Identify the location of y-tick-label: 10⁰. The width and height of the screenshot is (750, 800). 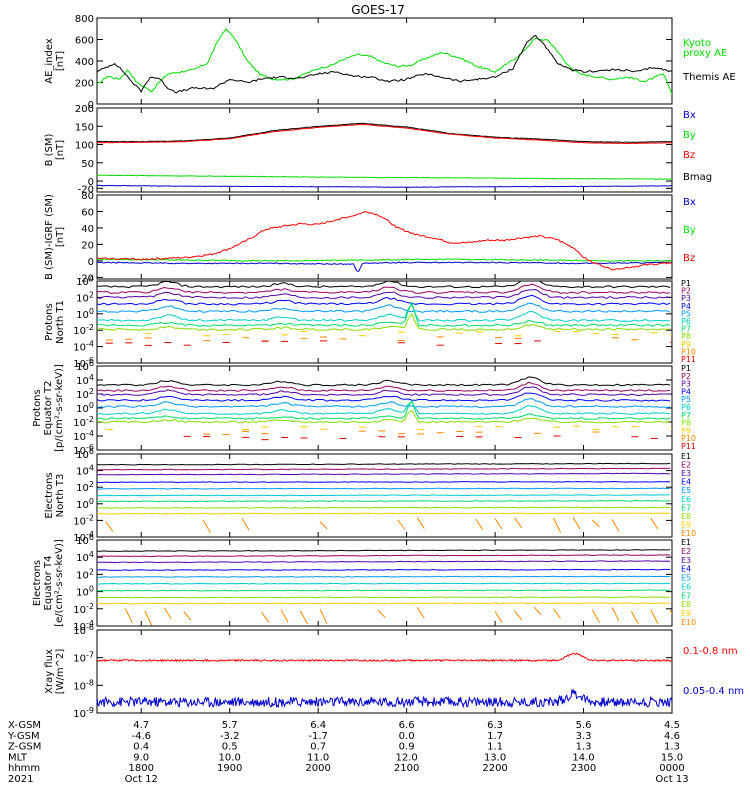
(85, 504).